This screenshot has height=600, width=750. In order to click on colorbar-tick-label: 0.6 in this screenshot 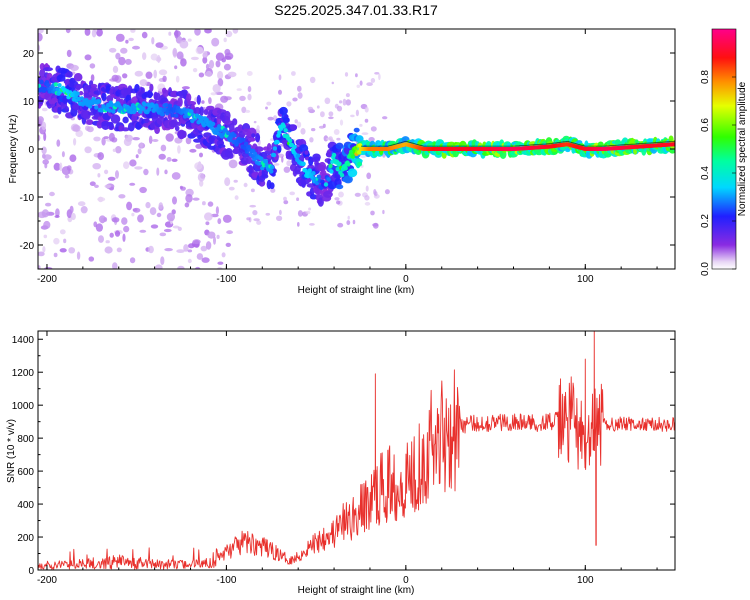, I will do `click(705, 125)`.